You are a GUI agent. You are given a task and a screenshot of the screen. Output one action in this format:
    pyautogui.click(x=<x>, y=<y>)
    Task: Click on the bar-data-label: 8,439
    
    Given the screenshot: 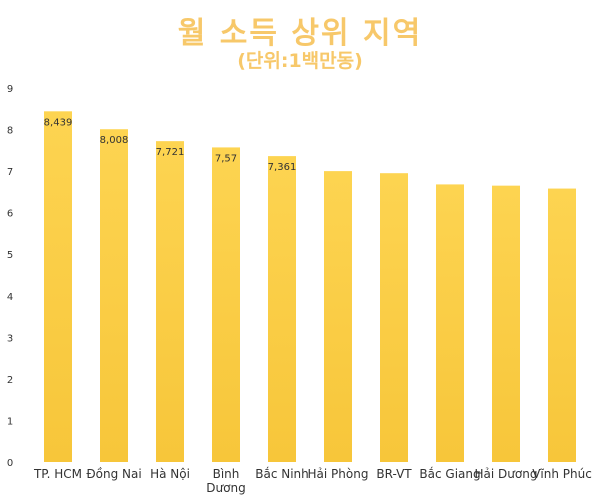 What is the action you would take?
    pyautogui.click(x=58, y=122)
    